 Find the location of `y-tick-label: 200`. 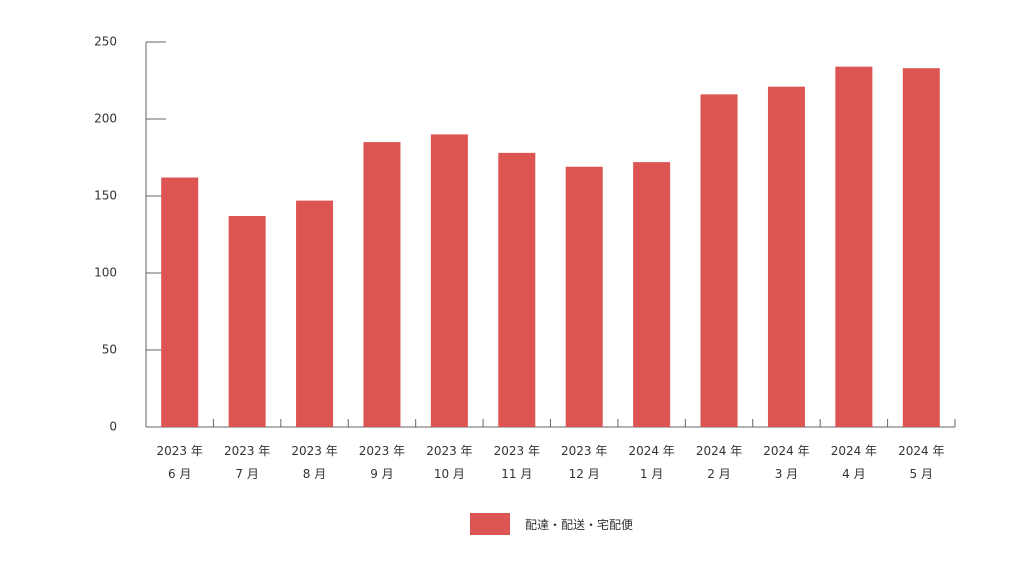

y-tick-label: 200 is located at coordinates (105, 119).